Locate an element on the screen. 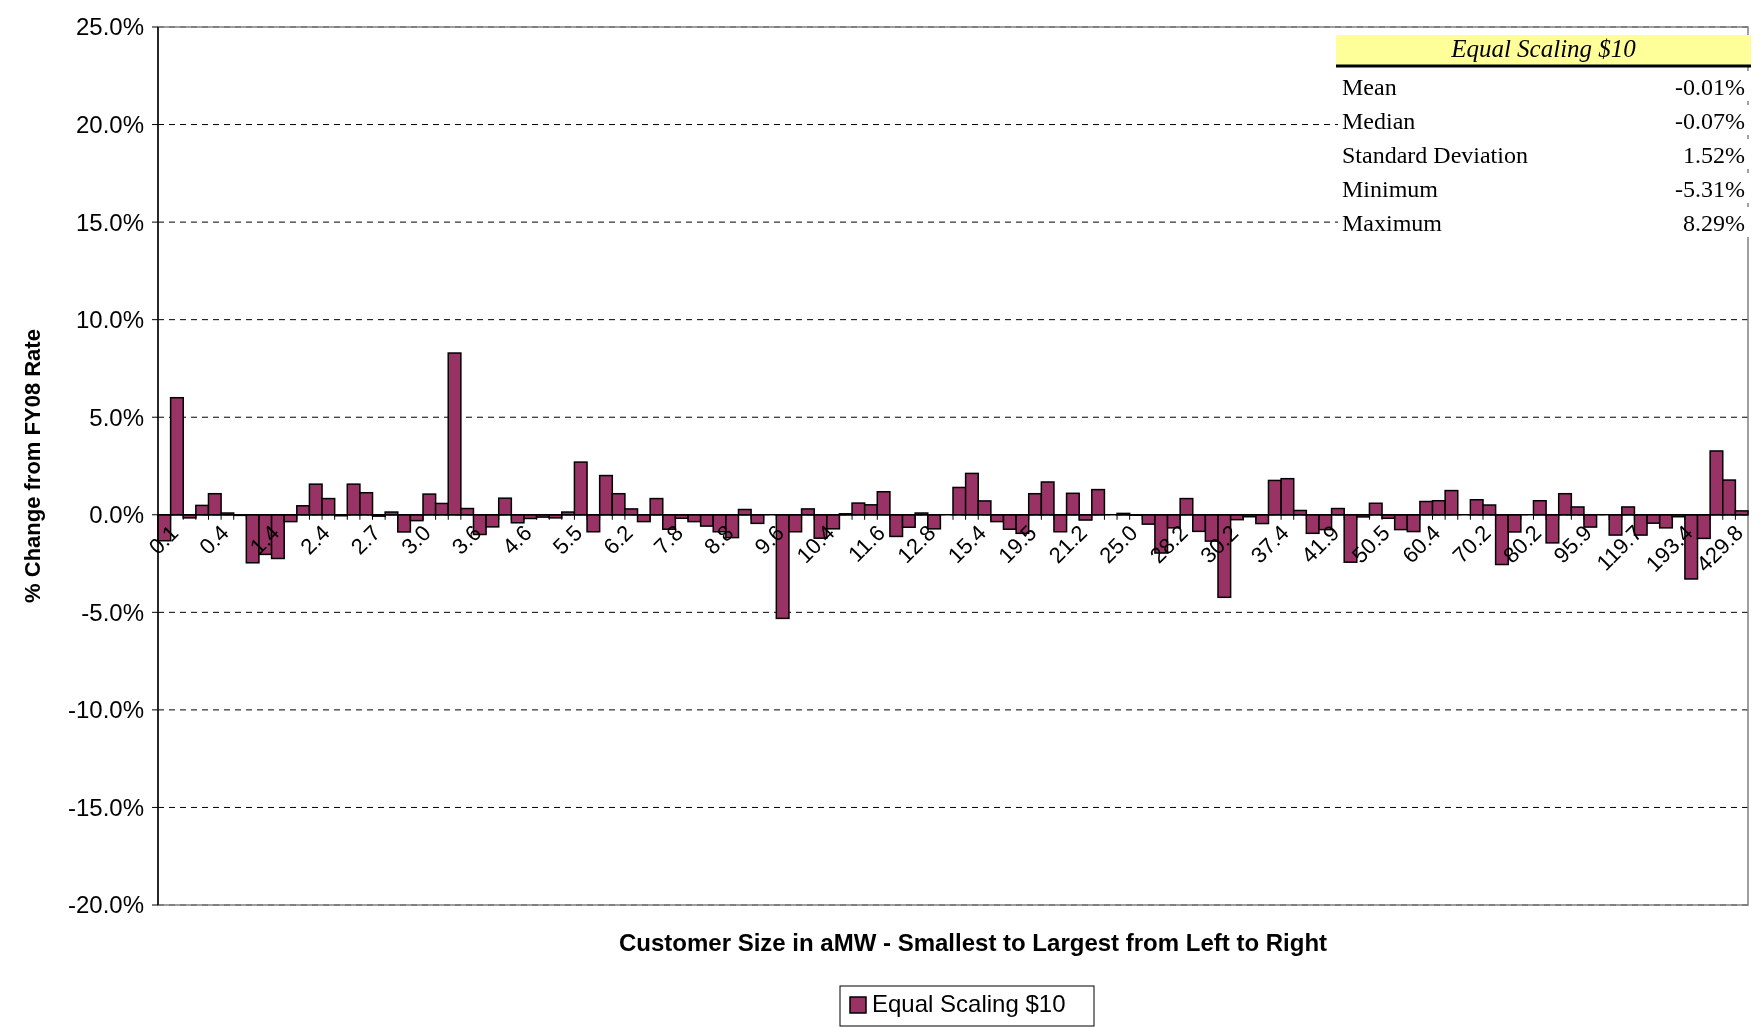 This screenshot has height=1027, width=1760. legend-label: Equal Scaling $10 is located at coordinates (969, 1003).